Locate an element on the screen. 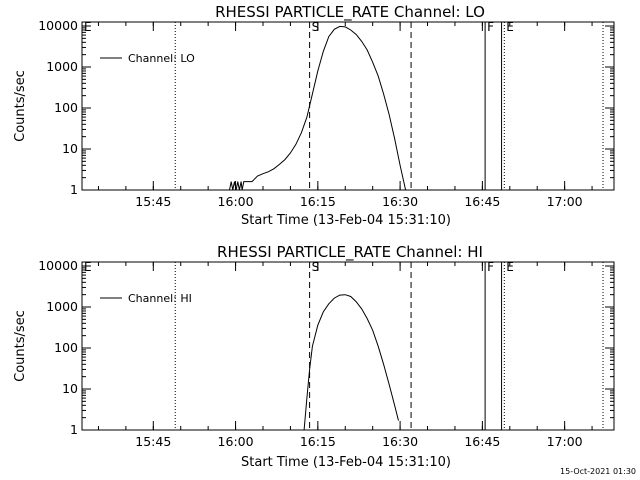 The image size is (640, 480). timestamp: 15-Oct-2021 01:30 is located at coordinates (598, 471).